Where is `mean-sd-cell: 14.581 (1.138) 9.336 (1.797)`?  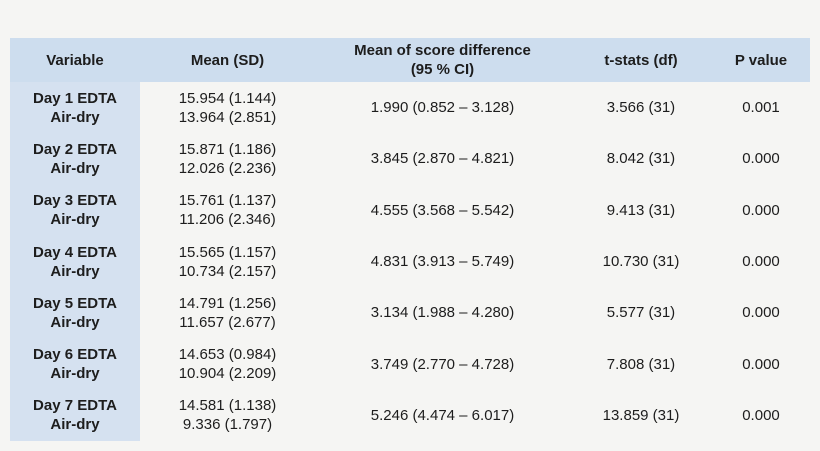
mean-sd-cell: 14.581 (1.138) 9.336 (1.797) is located at coordinates (227, 415).